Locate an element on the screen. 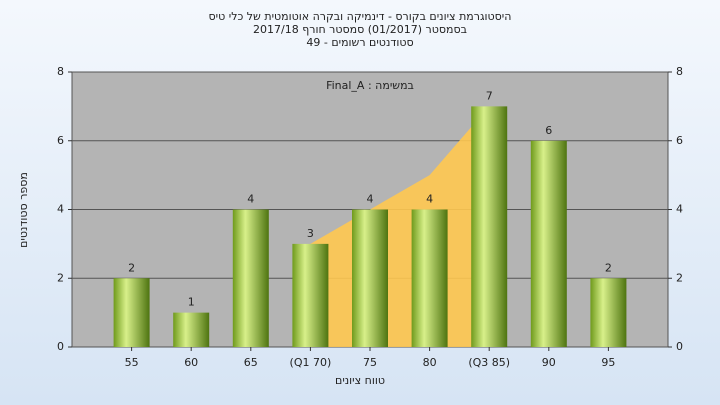  x-tick-label: 60 is located at coordinates (191, 362).